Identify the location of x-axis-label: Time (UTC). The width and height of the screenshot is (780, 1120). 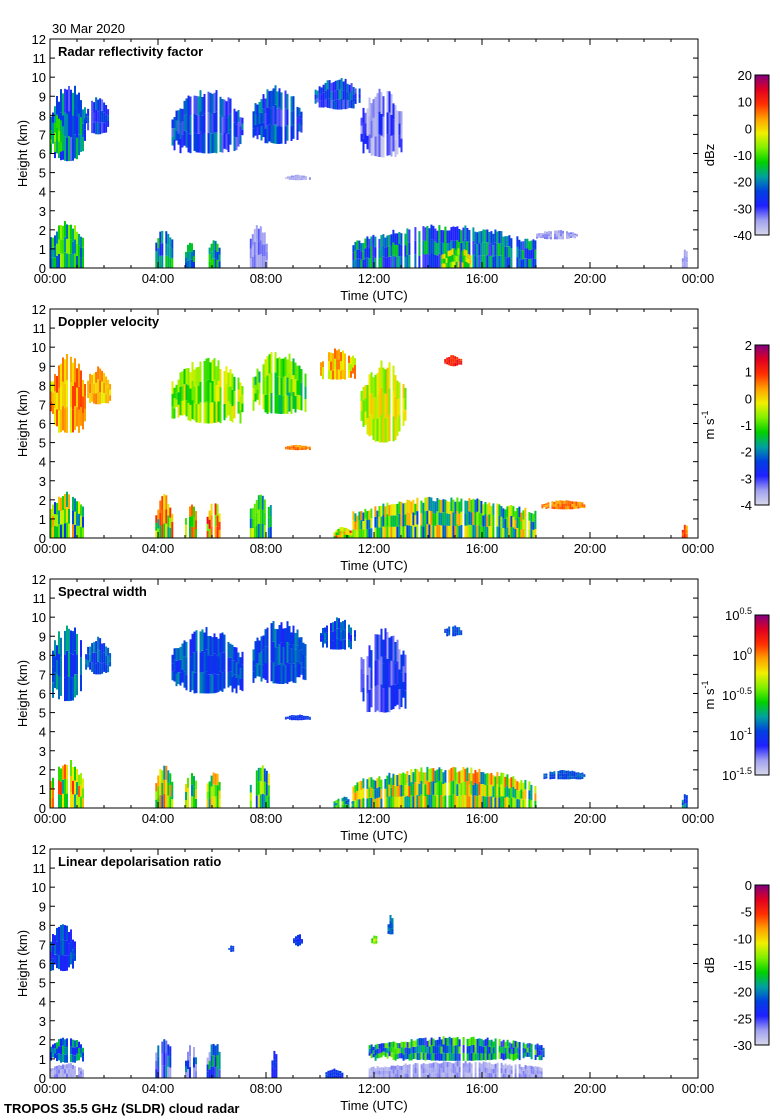
(373, 1105).